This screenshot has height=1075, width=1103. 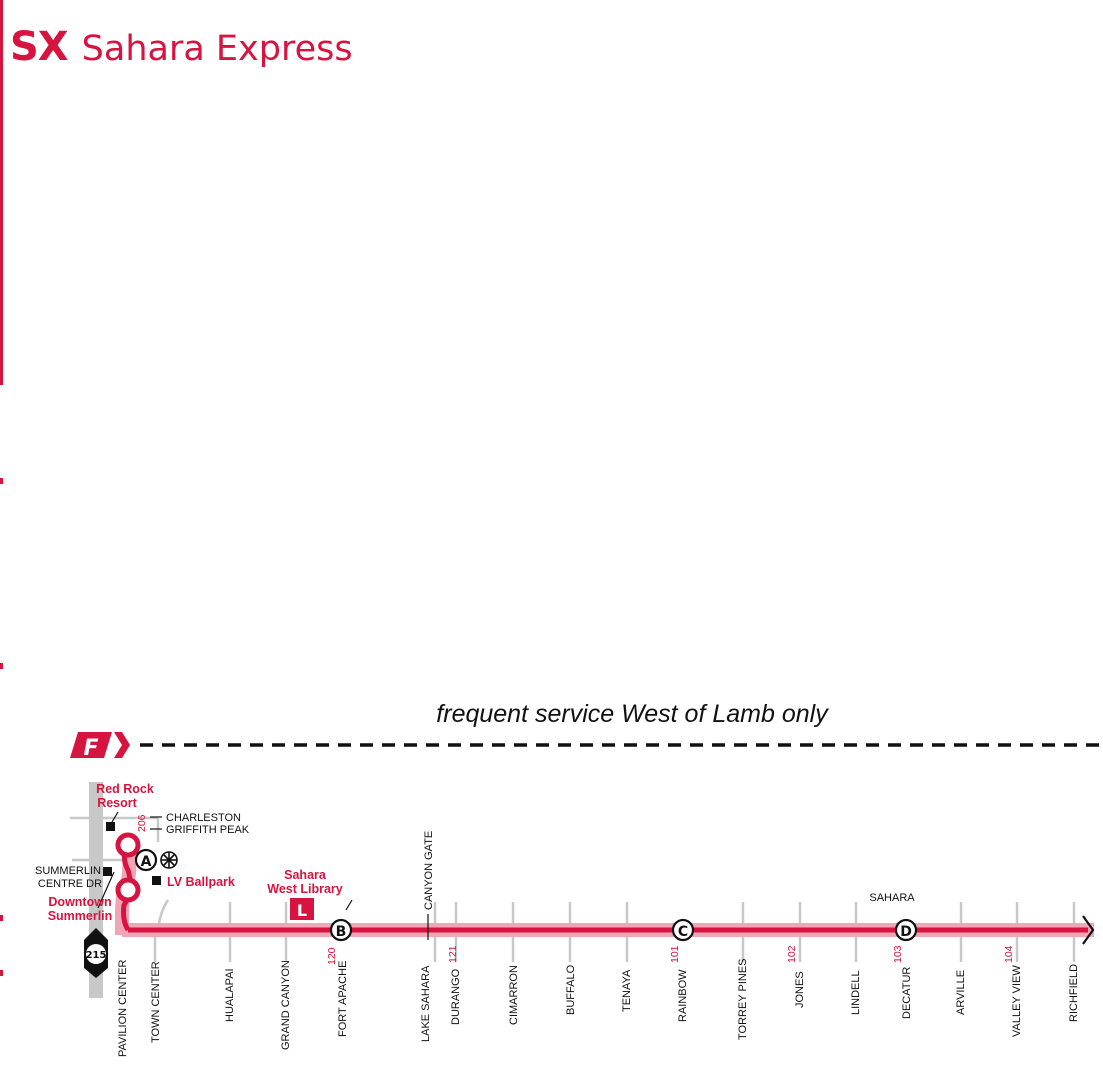 What do you see at coordinates (125, 789) in the screenshot?
I see `red-rock-label-1: Red Rock` at bounding box center [125, 789].